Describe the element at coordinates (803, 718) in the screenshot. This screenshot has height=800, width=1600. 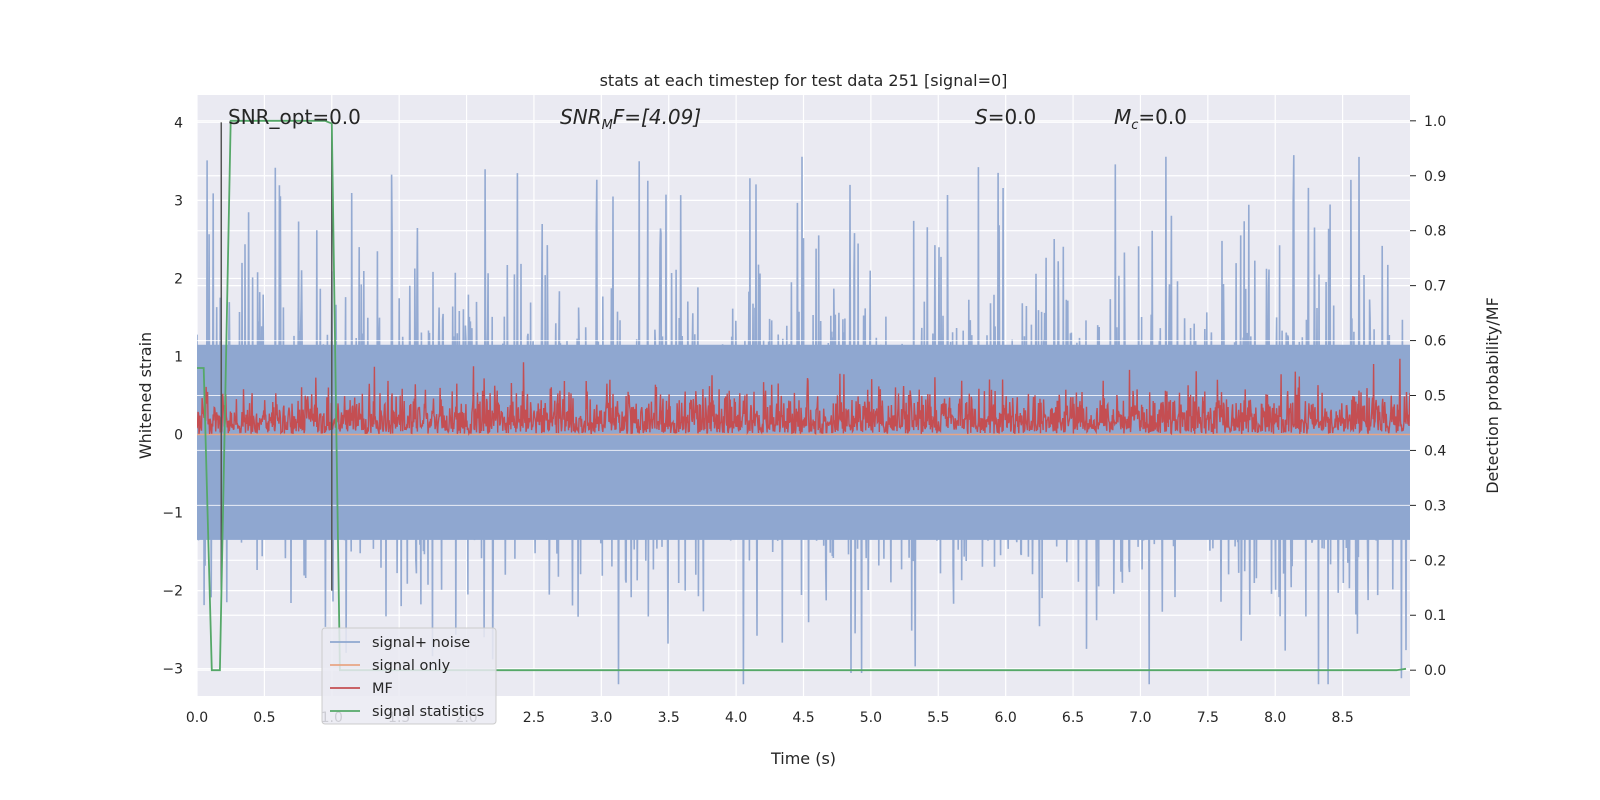
I see `x-tick-label: 4.5` at that location.